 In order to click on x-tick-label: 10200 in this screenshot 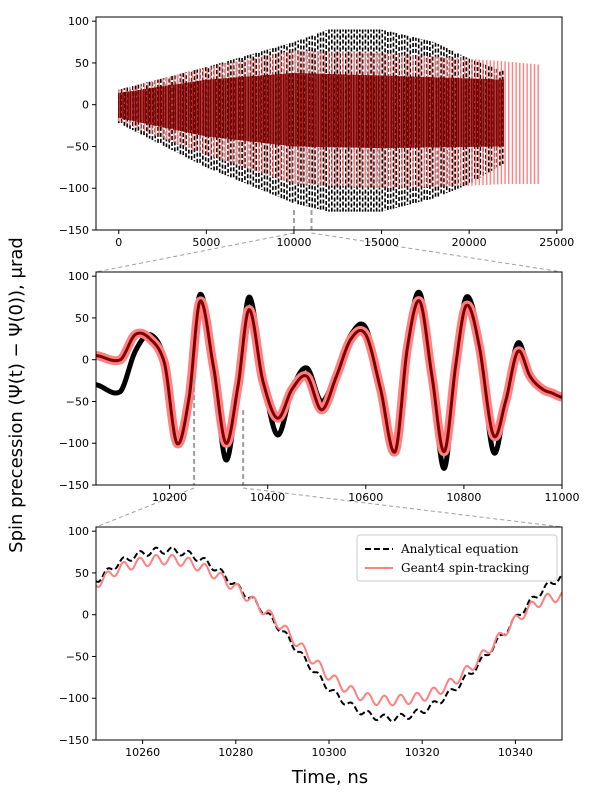, I will do `click(169, 497)`.